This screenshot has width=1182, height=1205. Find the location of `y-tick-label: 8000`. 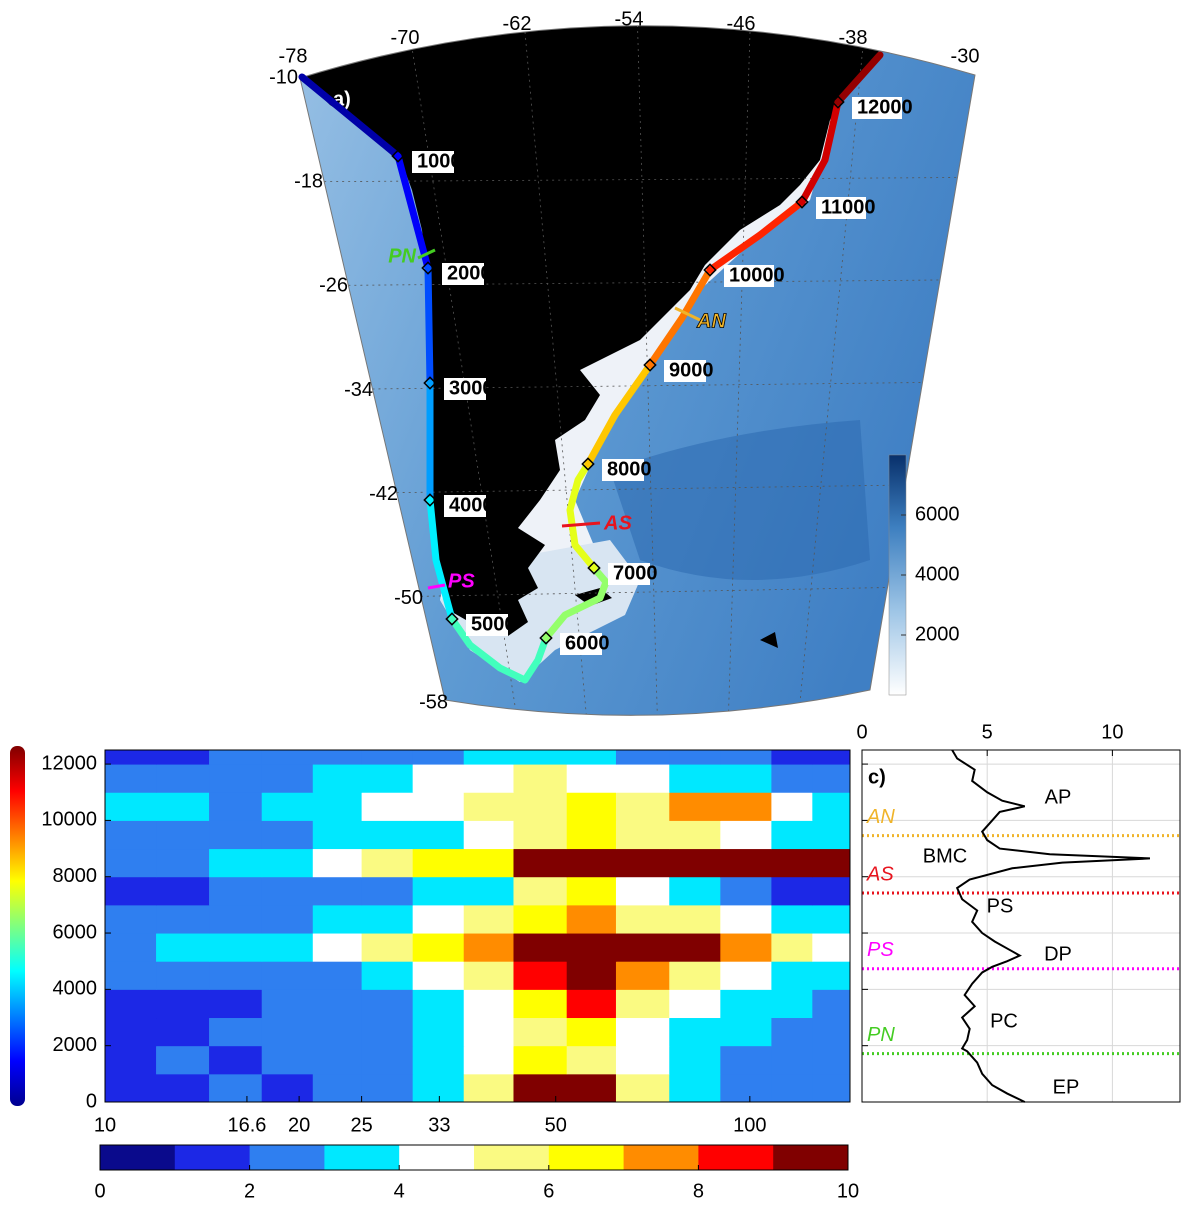

y-tick-label: 8000 is located at coordinates (75, 876).